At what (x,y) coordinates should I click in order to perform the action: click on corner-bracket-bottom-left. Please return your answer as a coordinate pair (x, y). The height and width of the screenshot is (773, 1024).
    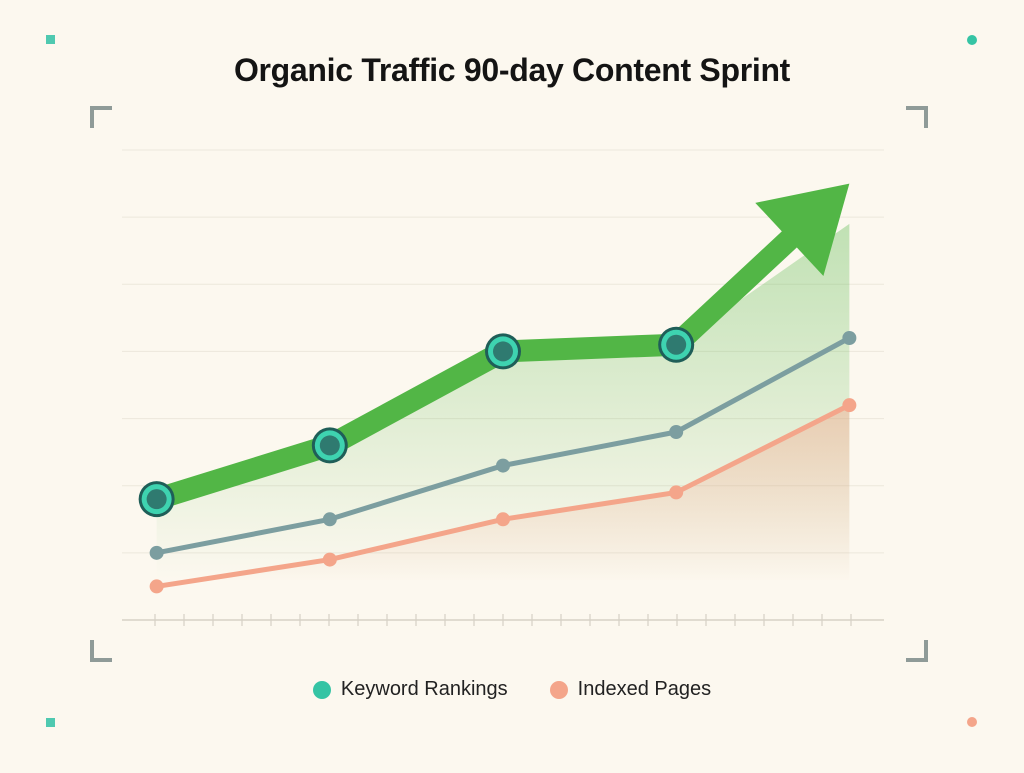
    Looking at the image, I should click on (101, 651).